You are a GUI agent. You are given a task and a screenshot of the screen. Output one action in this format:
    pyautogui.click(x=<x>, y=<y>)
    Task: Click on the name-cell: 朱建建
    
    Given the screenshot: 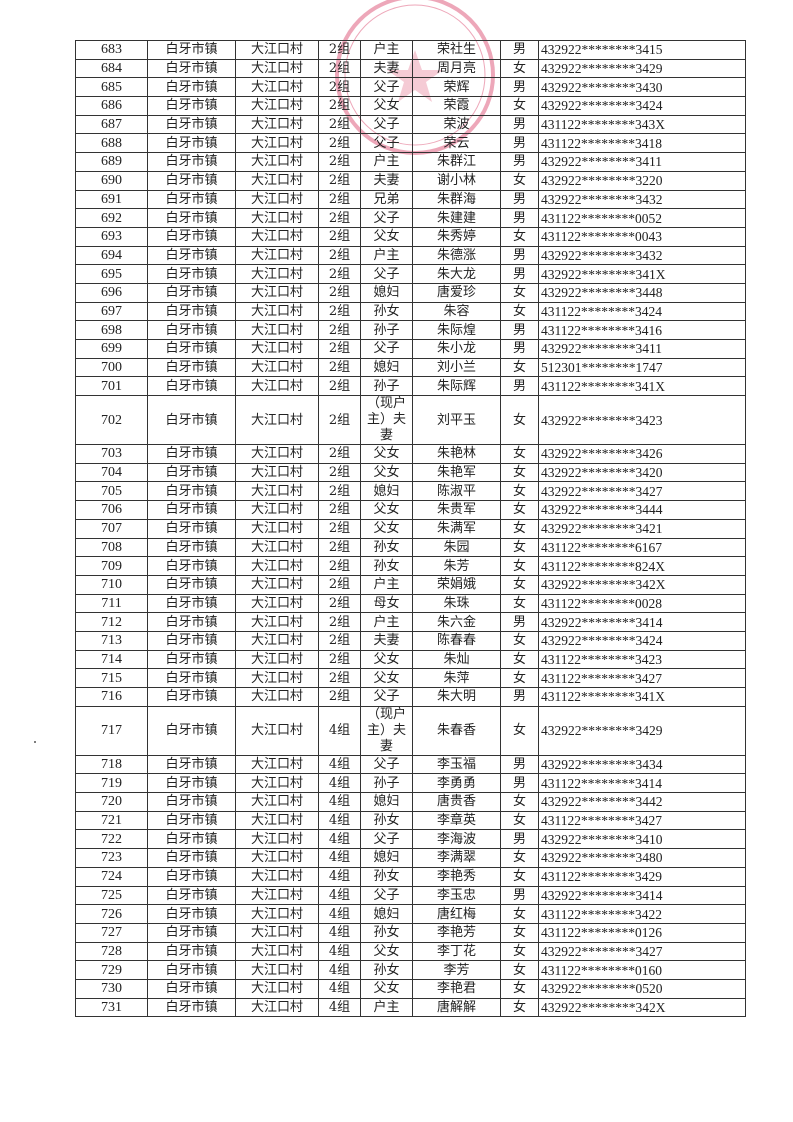 What is the action you would take?
    pyautogui.click(x=456, y=218)
    